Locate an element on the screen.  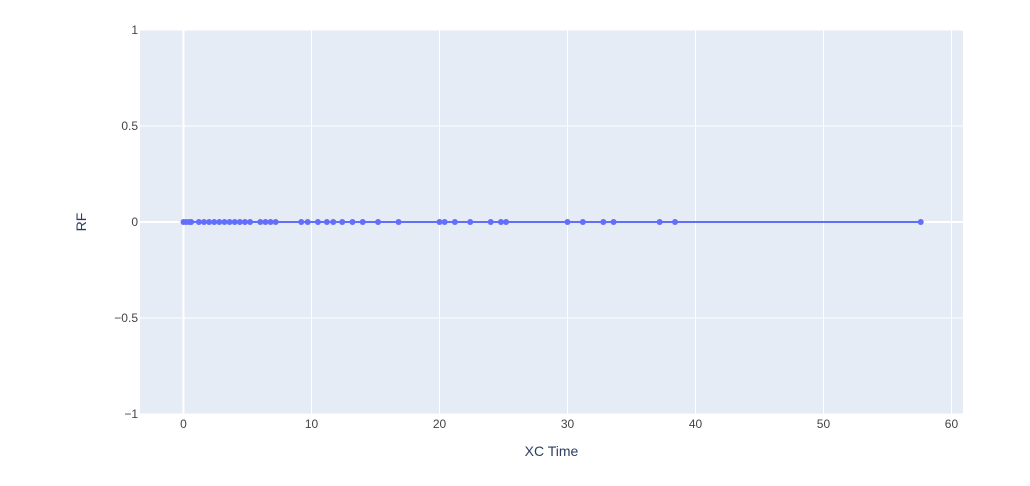
x-tick-label: 30 is located at coordinates (568, 424).